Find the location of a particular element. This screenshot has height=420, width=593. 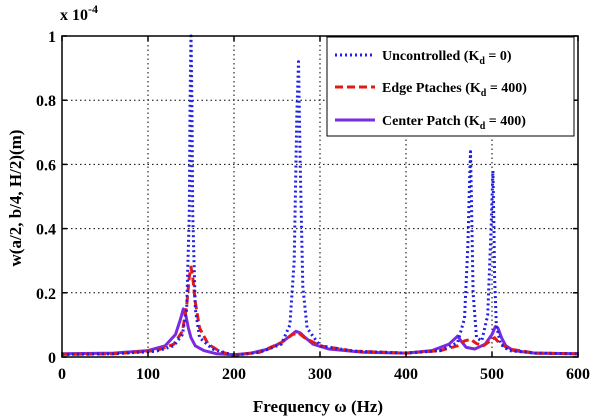

x-tick-label: 400 is located at coordinates (406, 374).